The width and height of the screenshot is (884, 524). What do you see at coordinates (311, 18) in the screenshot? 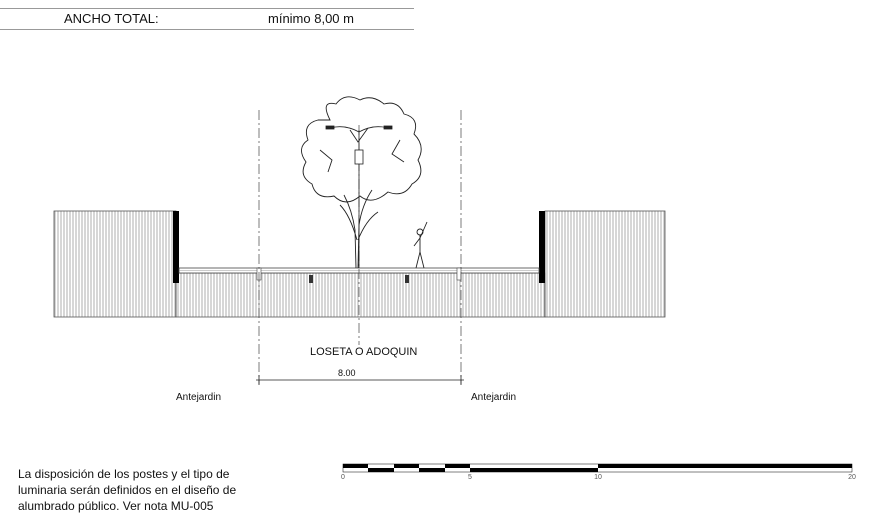
I see `total-width-value: mínimo 8,00 m` at bounding box center [311, 18].